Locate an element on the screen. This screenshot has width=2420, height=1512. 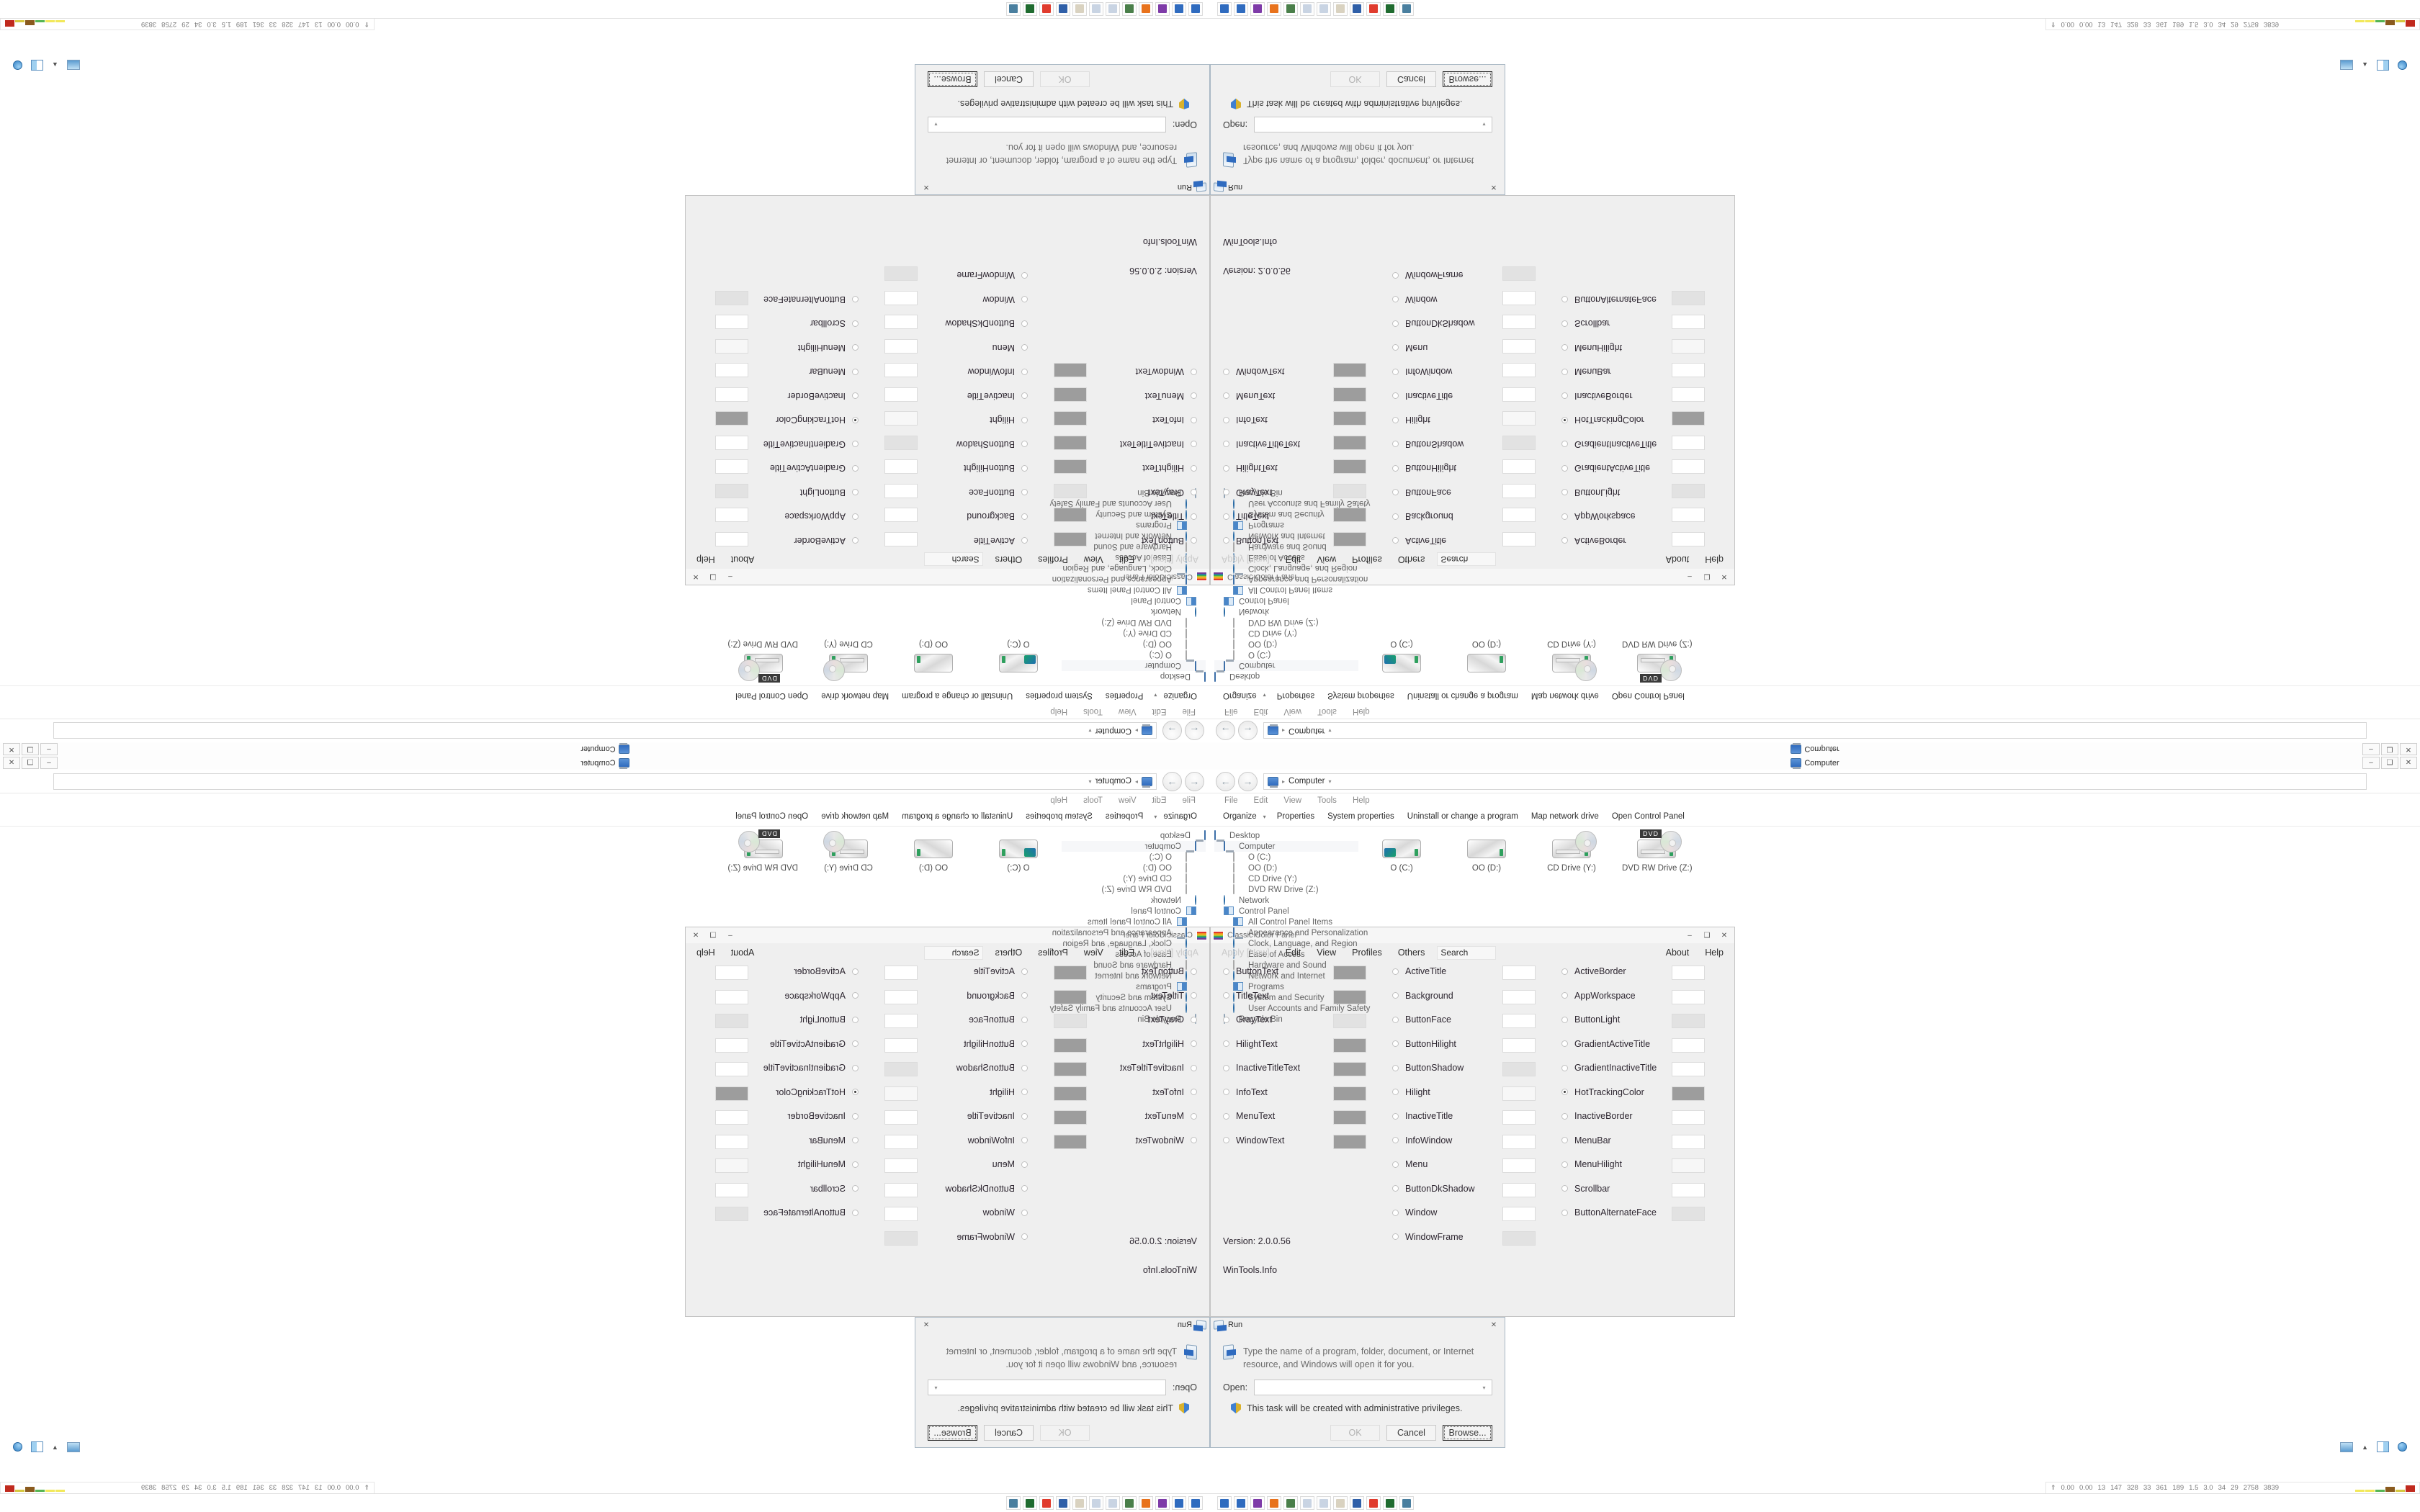
color-option-row: MenuText is located at coordinates (1249, 396).